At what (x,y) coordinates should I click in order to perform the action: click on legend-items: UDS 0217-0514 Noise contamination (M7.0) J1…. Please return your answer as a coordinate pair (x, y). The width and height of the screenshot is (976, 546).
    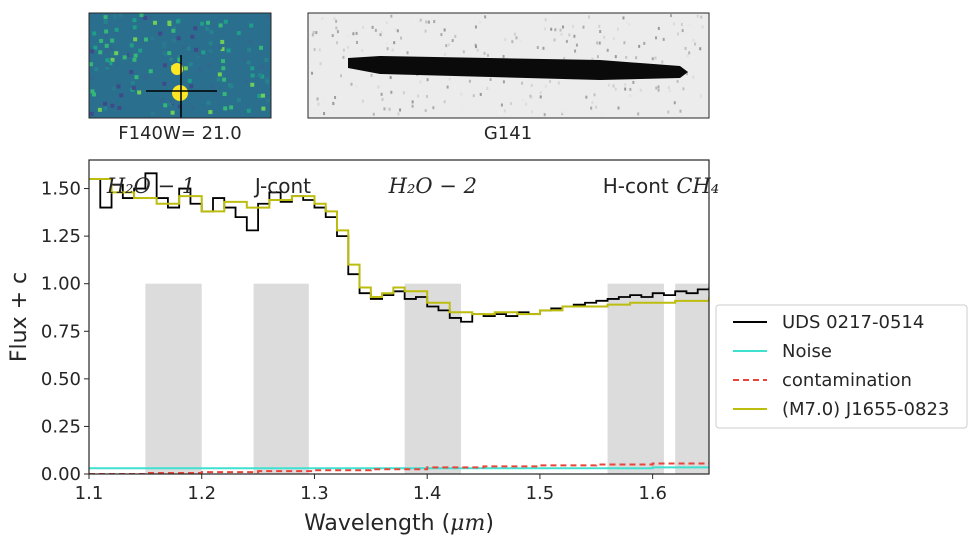
    Looking at the image, I should click on (841, 366).